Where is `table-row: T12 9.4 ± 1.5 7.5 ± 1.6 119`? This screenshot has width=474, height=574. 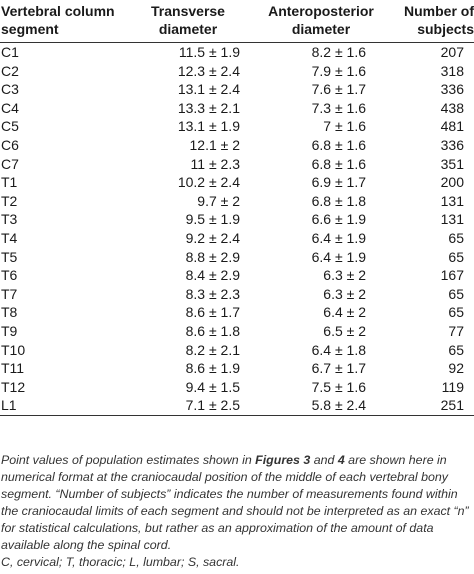 table-row: T12 9.4 ± 1.5 7.5 ± 1.6 119 is located at coordinates (237, 387).